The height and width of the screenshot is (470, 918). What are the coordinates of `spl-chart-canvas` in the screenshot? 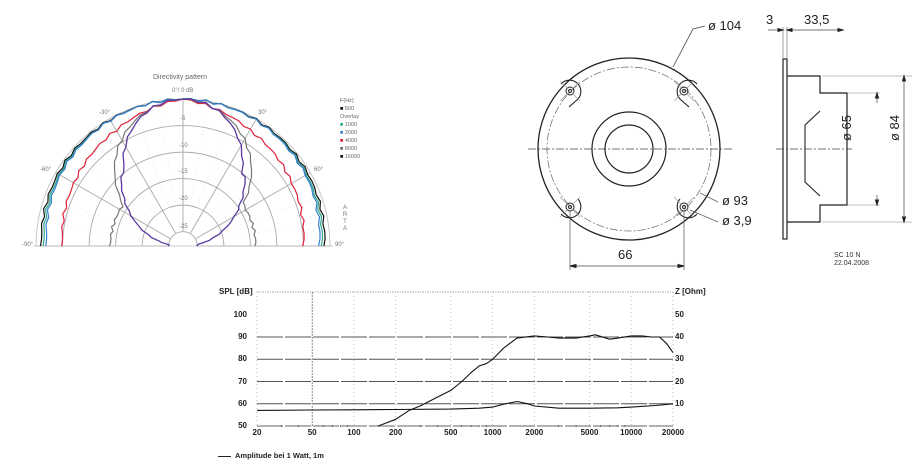 It's located at (465, 359).